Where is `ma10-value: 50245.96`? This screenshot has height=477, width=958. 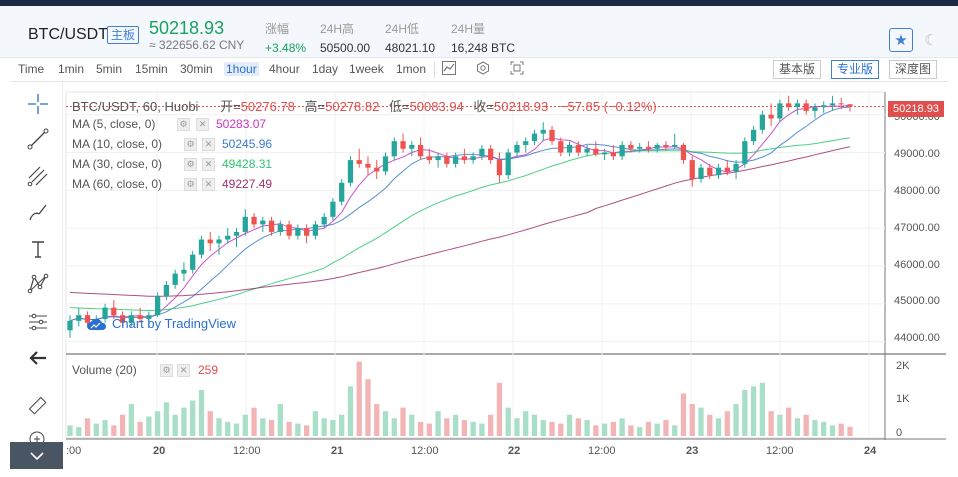
ma10-value: 50245.96 is located at coordinates (247, 144).